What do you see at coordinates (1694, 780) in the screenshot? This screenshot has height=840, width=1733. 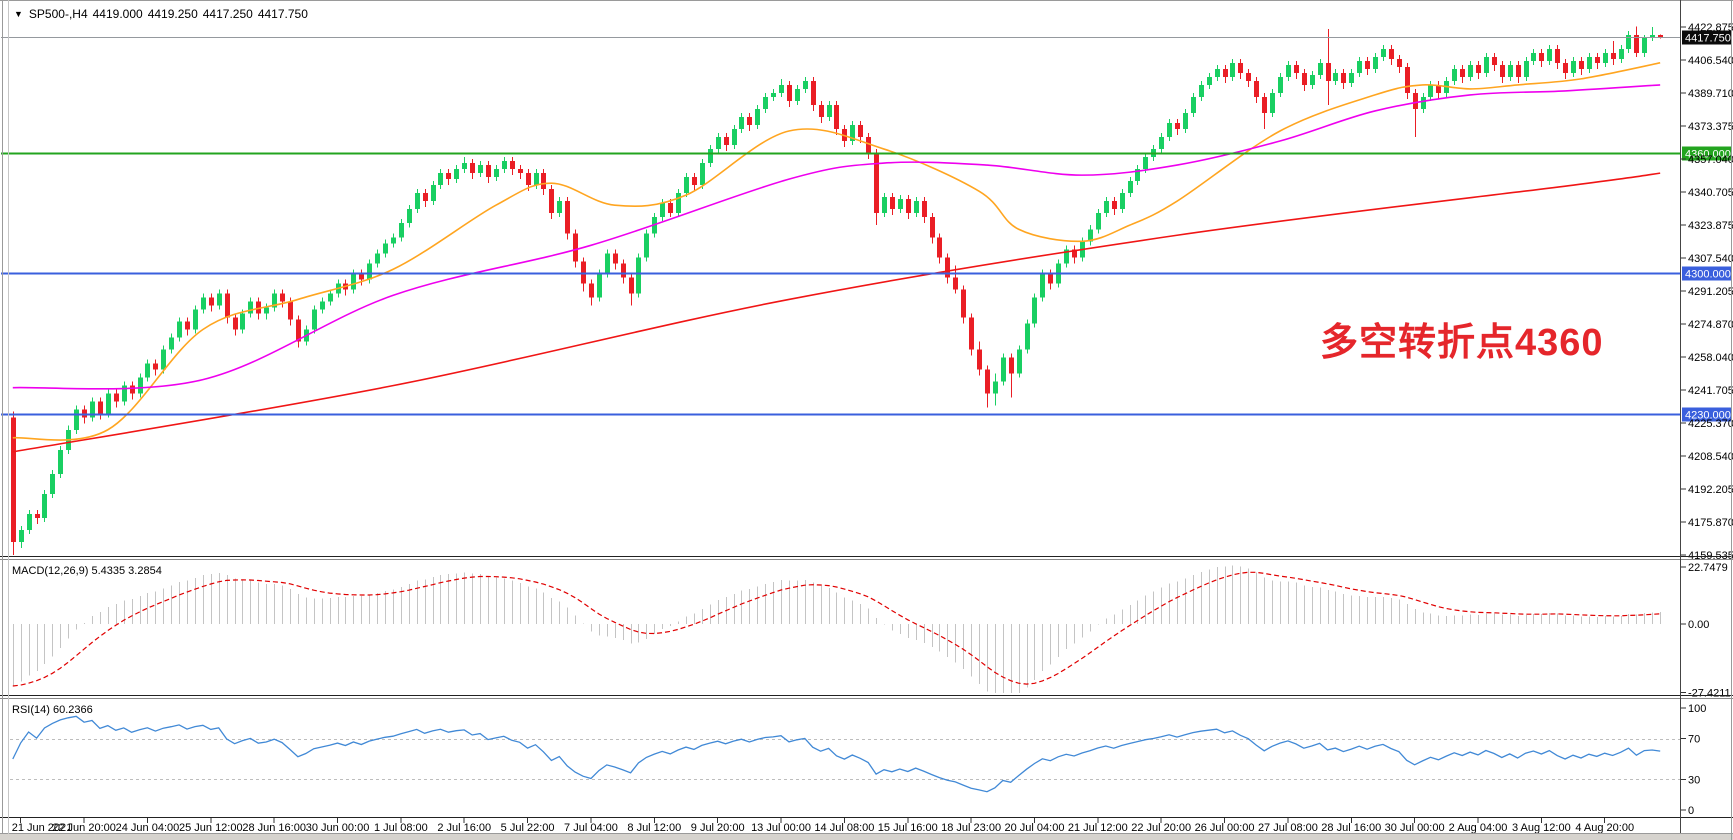 I see `rsi-scale-label: 30` at bounding box center [1694, 780].